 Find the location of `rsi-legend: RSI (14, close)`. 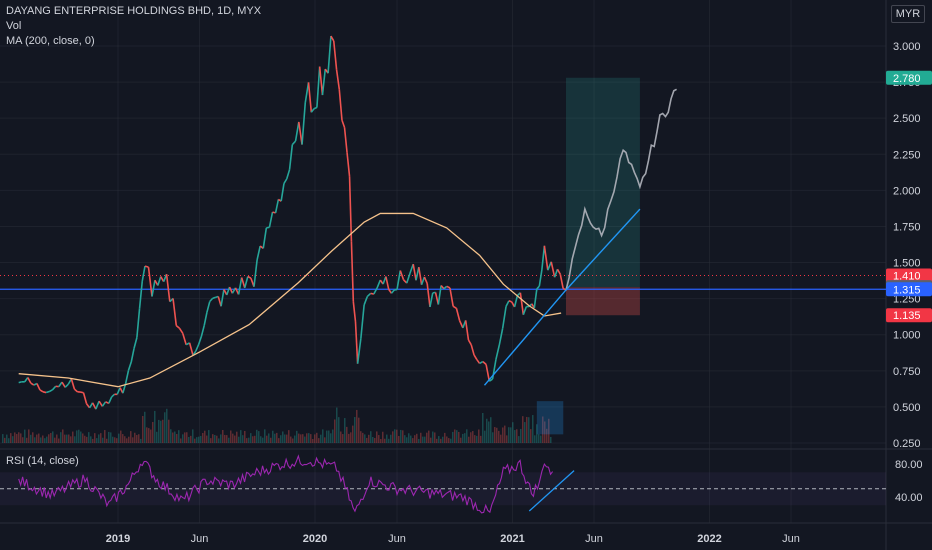

rsi-legend: RSI (14, close) is located at coordinates (42, 461).